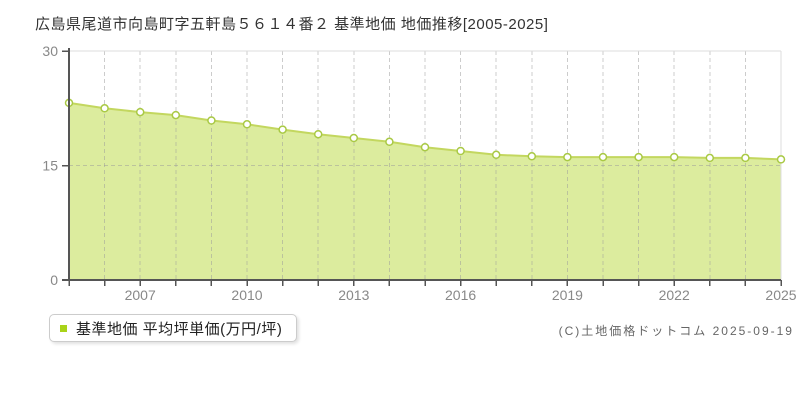 The image size is (800, 400). Describe the element at coordinates (532, 156) in the screenshot. I see `data-point-2018` at that location.